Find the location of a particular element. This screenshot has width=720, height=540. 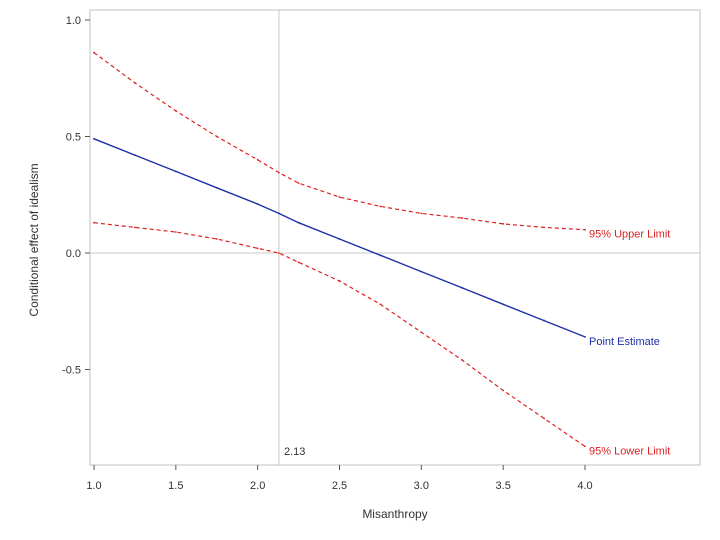

y-tick-label: 0.0 is located at coordinates (73, 254).